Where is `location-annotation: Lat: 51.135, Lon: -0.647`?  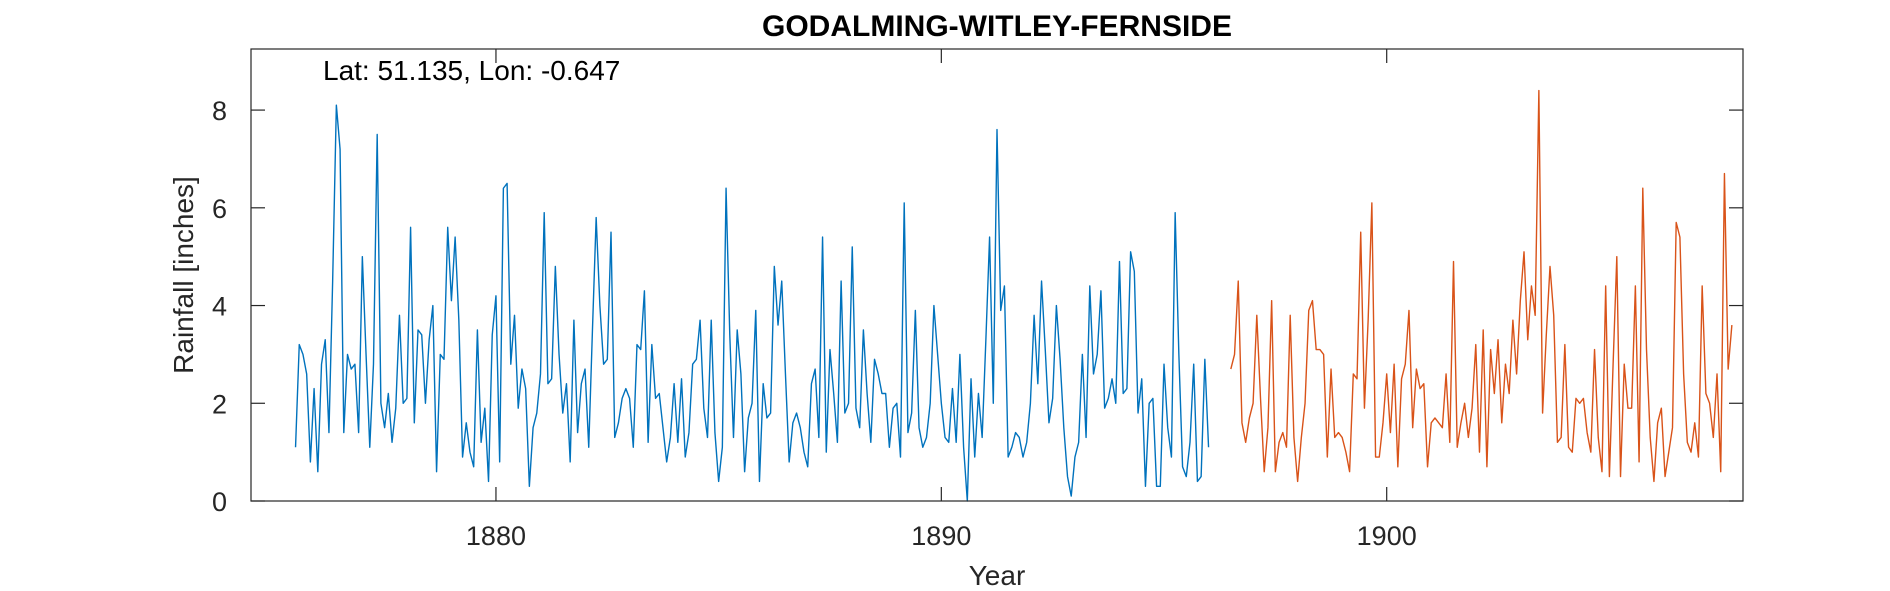
location-annotation: Lat: 51.135, Lon: -0.647 is located at coordinates (471, 70).